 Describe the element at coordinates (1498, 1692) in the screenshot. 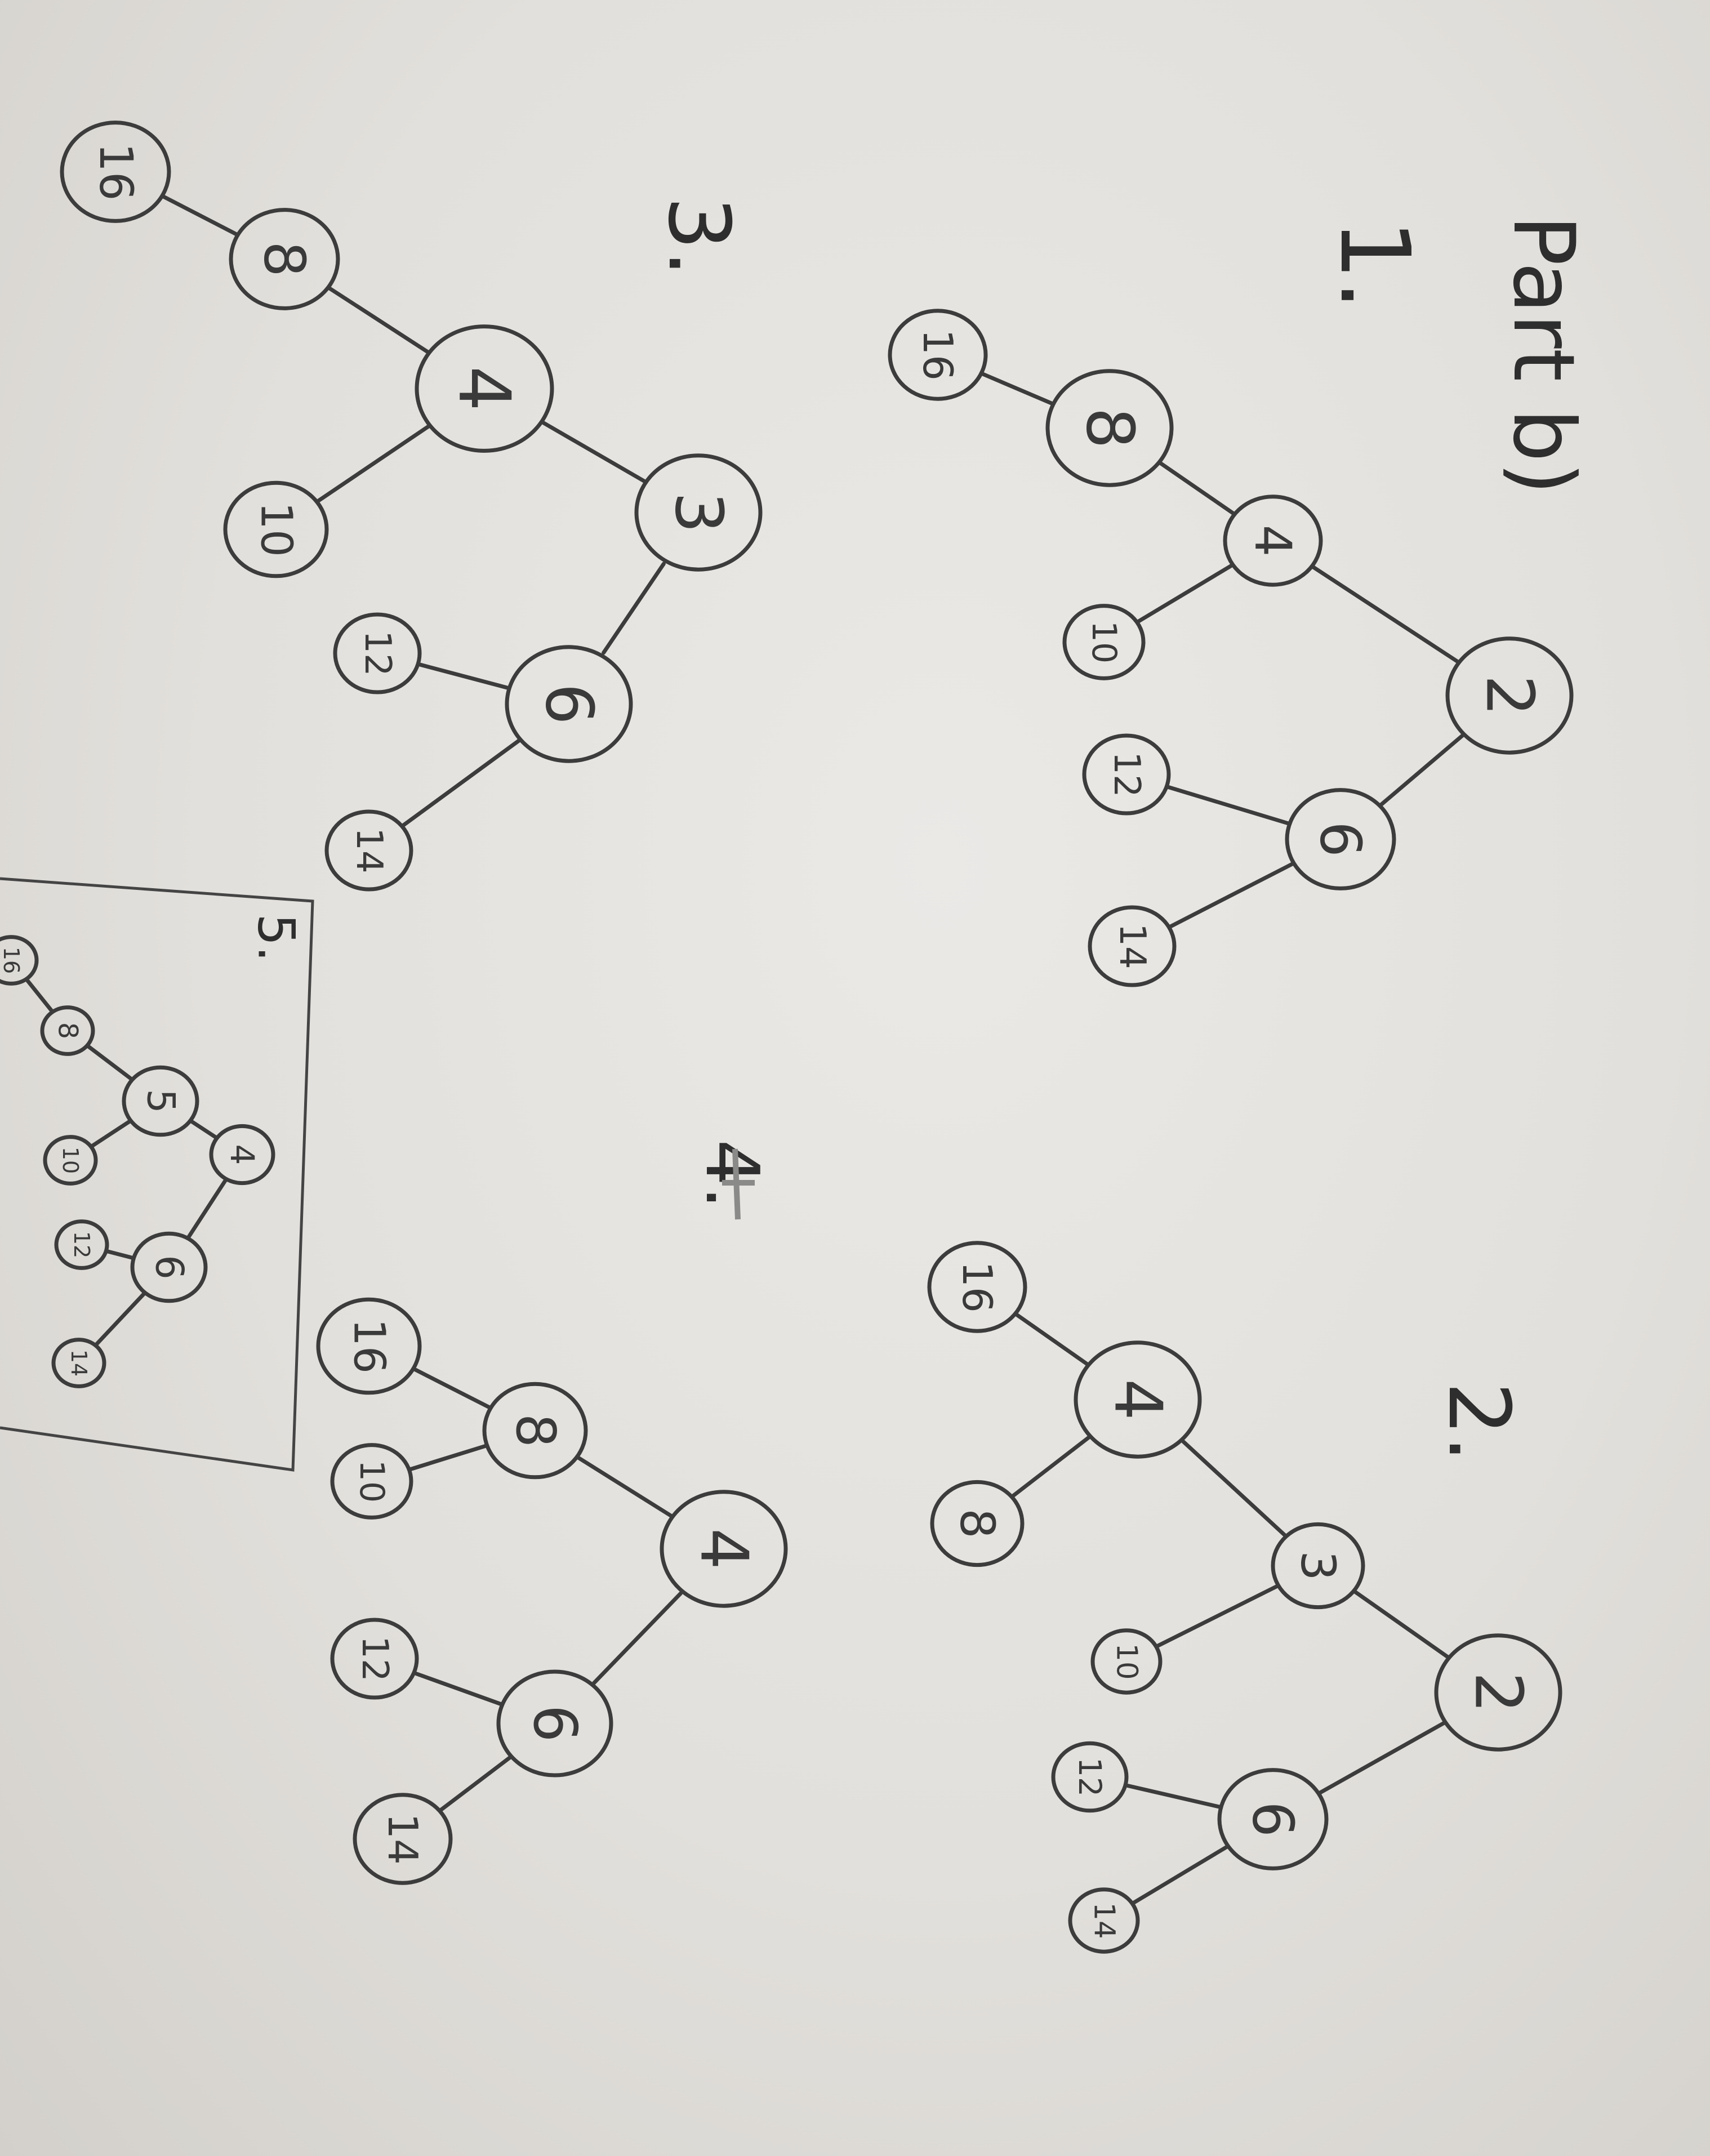

I see `tree-node: 2` at that location.